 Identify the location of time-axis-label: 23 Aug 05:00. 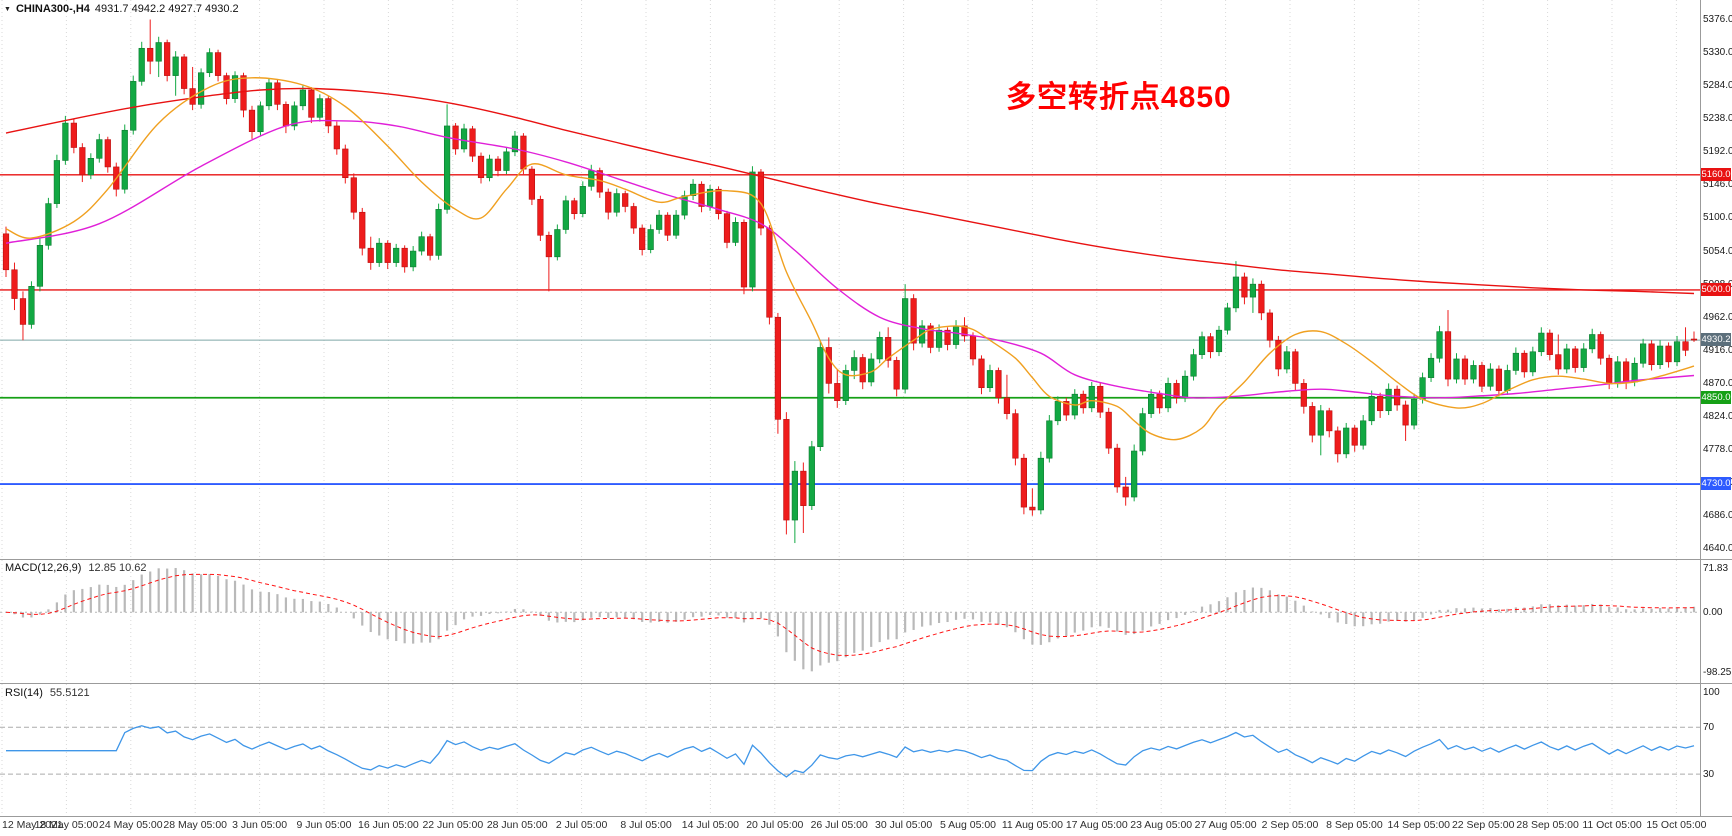
(1161, 825).